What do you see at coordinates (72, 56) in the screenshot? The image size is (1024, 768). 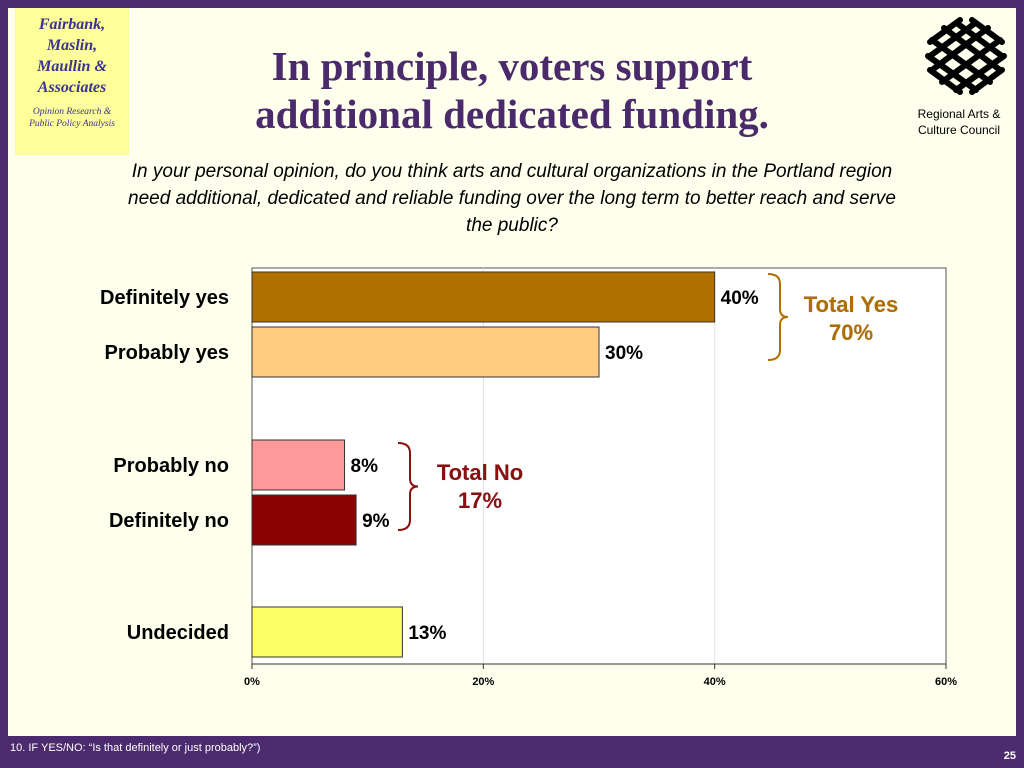 I see `firm-name: Fairbank, Maslin, Maullin & Associates` at bounding box center [72, 56].